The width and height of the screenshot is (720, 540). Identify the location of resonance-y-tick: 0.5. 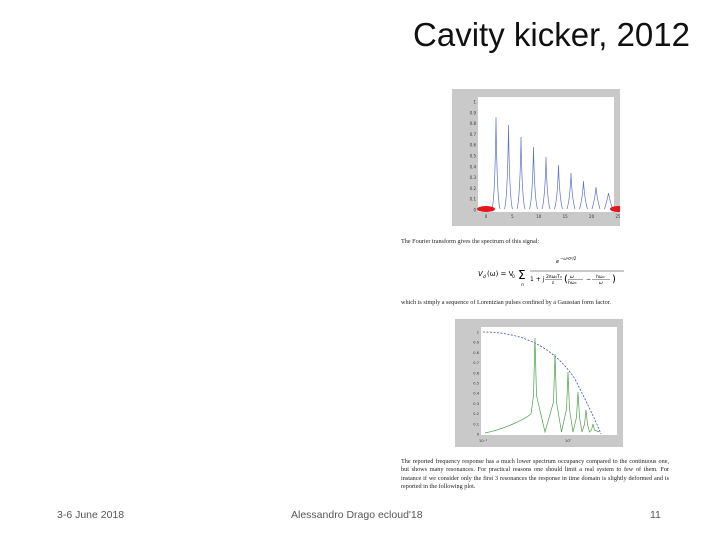
(476, 384).